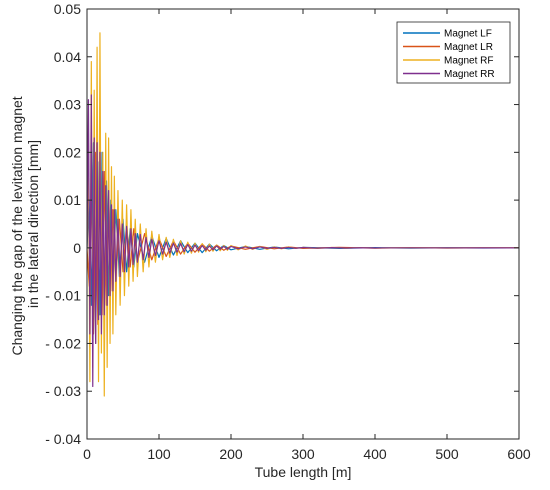 The width and height of the screenshot is (550, 490). Describe the element at coordinates (67, 152) in the screenshot. I see `y-tick-label: 0.02` at that location.